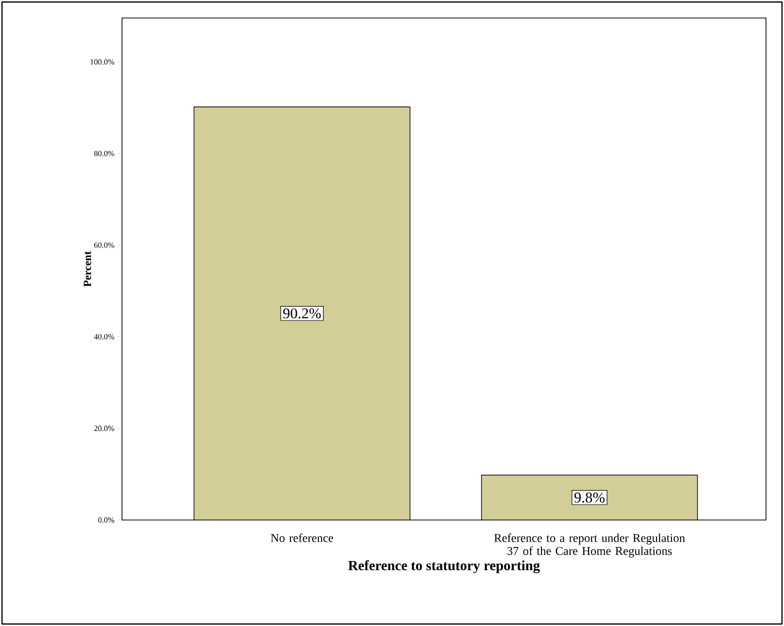  Describe the element at coordinates (589, 546) in the screenshot. I see `x-tick-label: Reference to a report under Regulation 37 of the Care Home Regulations` at that location.